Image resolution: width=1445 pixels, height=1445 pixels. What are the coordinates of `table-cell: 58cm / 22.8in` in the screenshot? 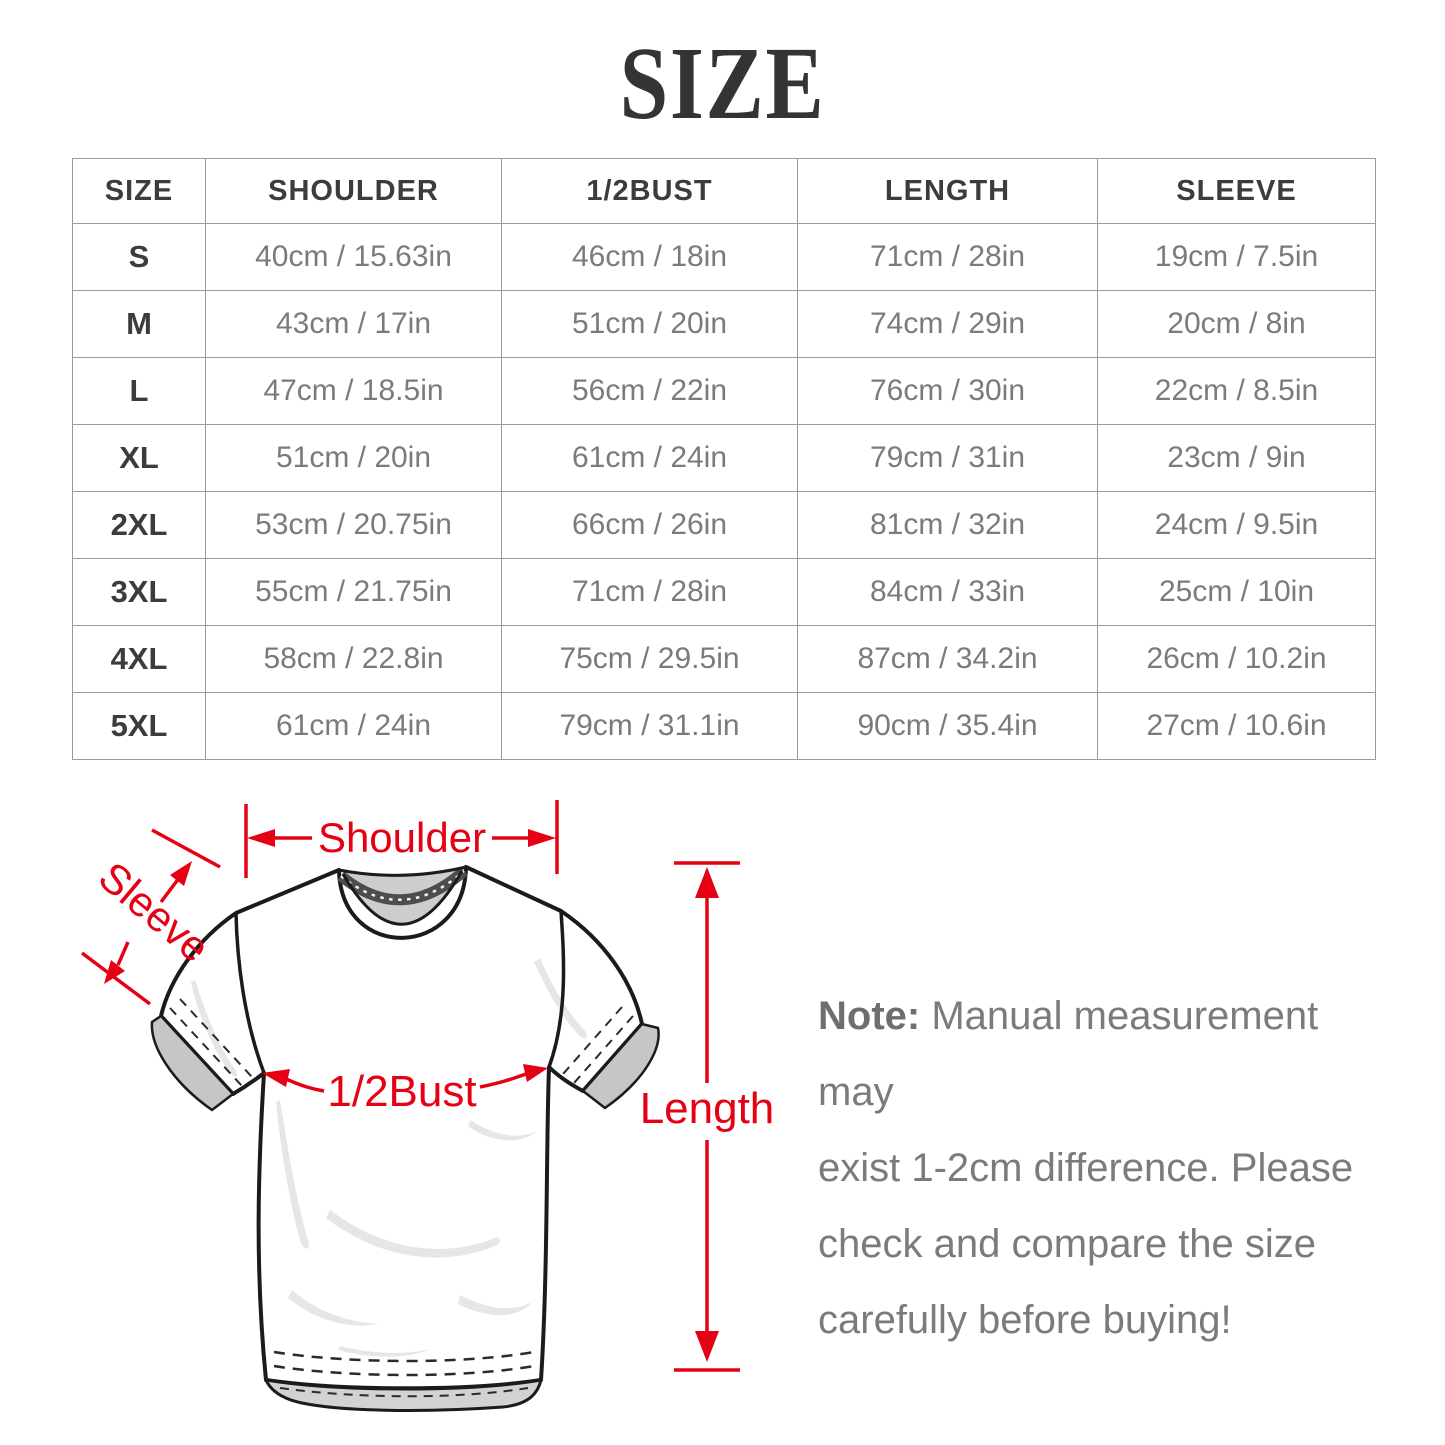 It's located at (353, 659).